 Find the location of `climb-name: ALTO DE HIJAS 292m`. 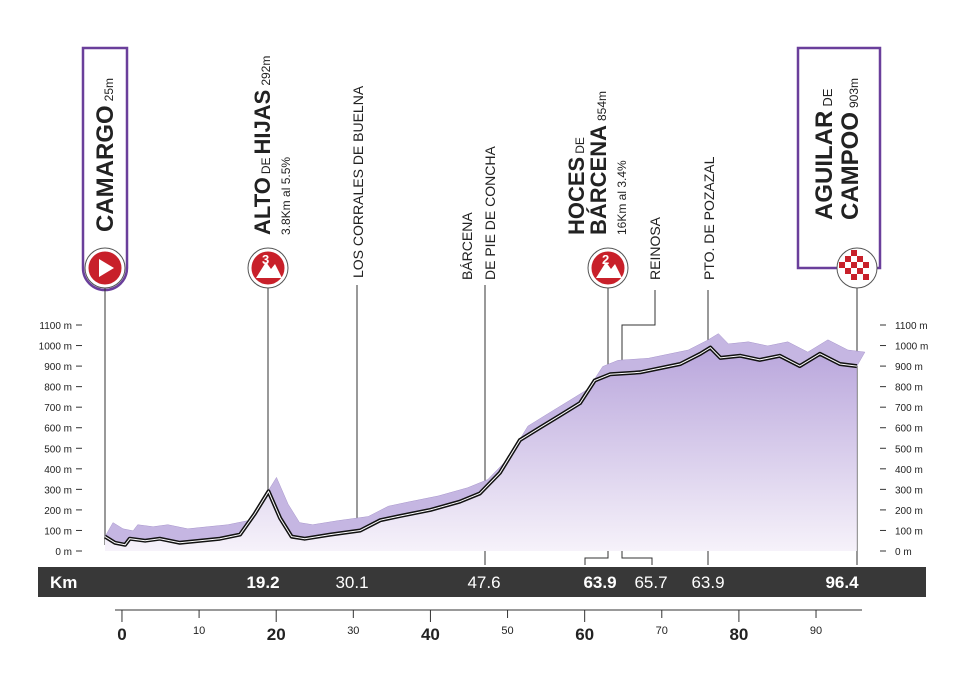

climb-name: ALTO DE HIJAS 292m is located at coordinates (262, 145).